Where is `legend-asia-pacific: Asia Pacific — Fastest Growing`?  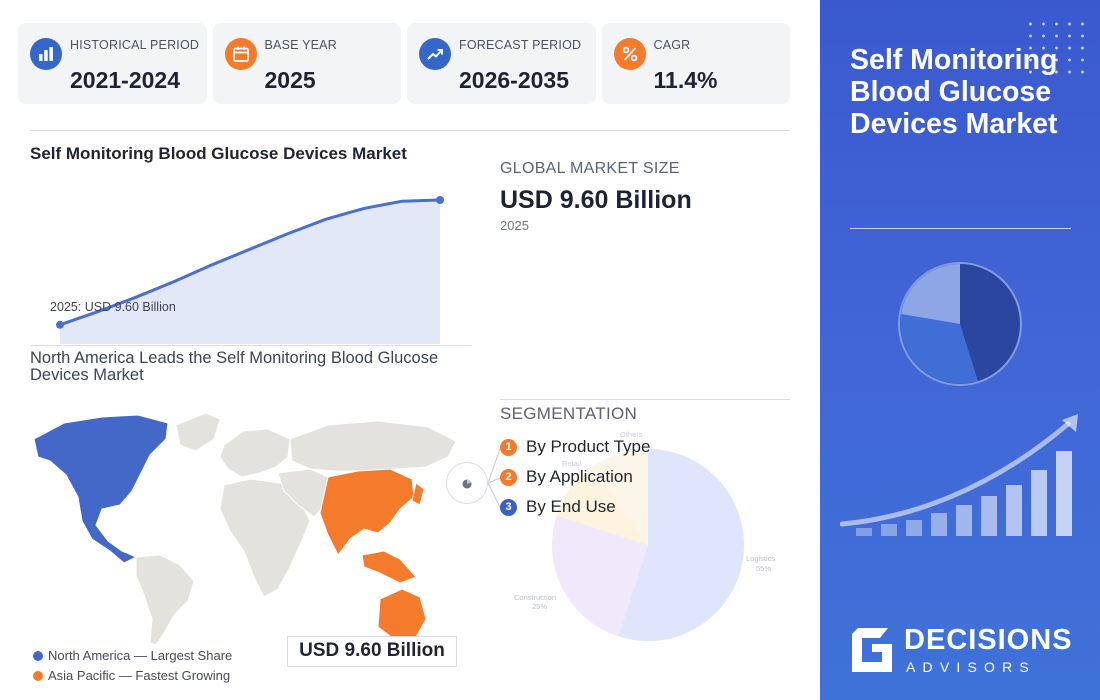 legend-asia-pacific: Asia Pacific — Fastest Growing is located at coordinates (131, 675).